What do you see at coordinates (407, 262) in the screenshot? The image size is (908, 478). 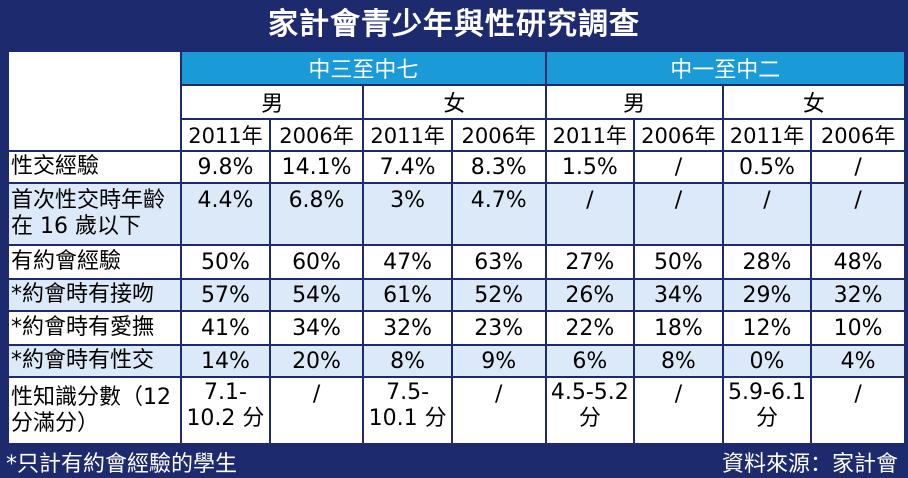 I see `table-cell: 47%` at bounding box center [407, 262].